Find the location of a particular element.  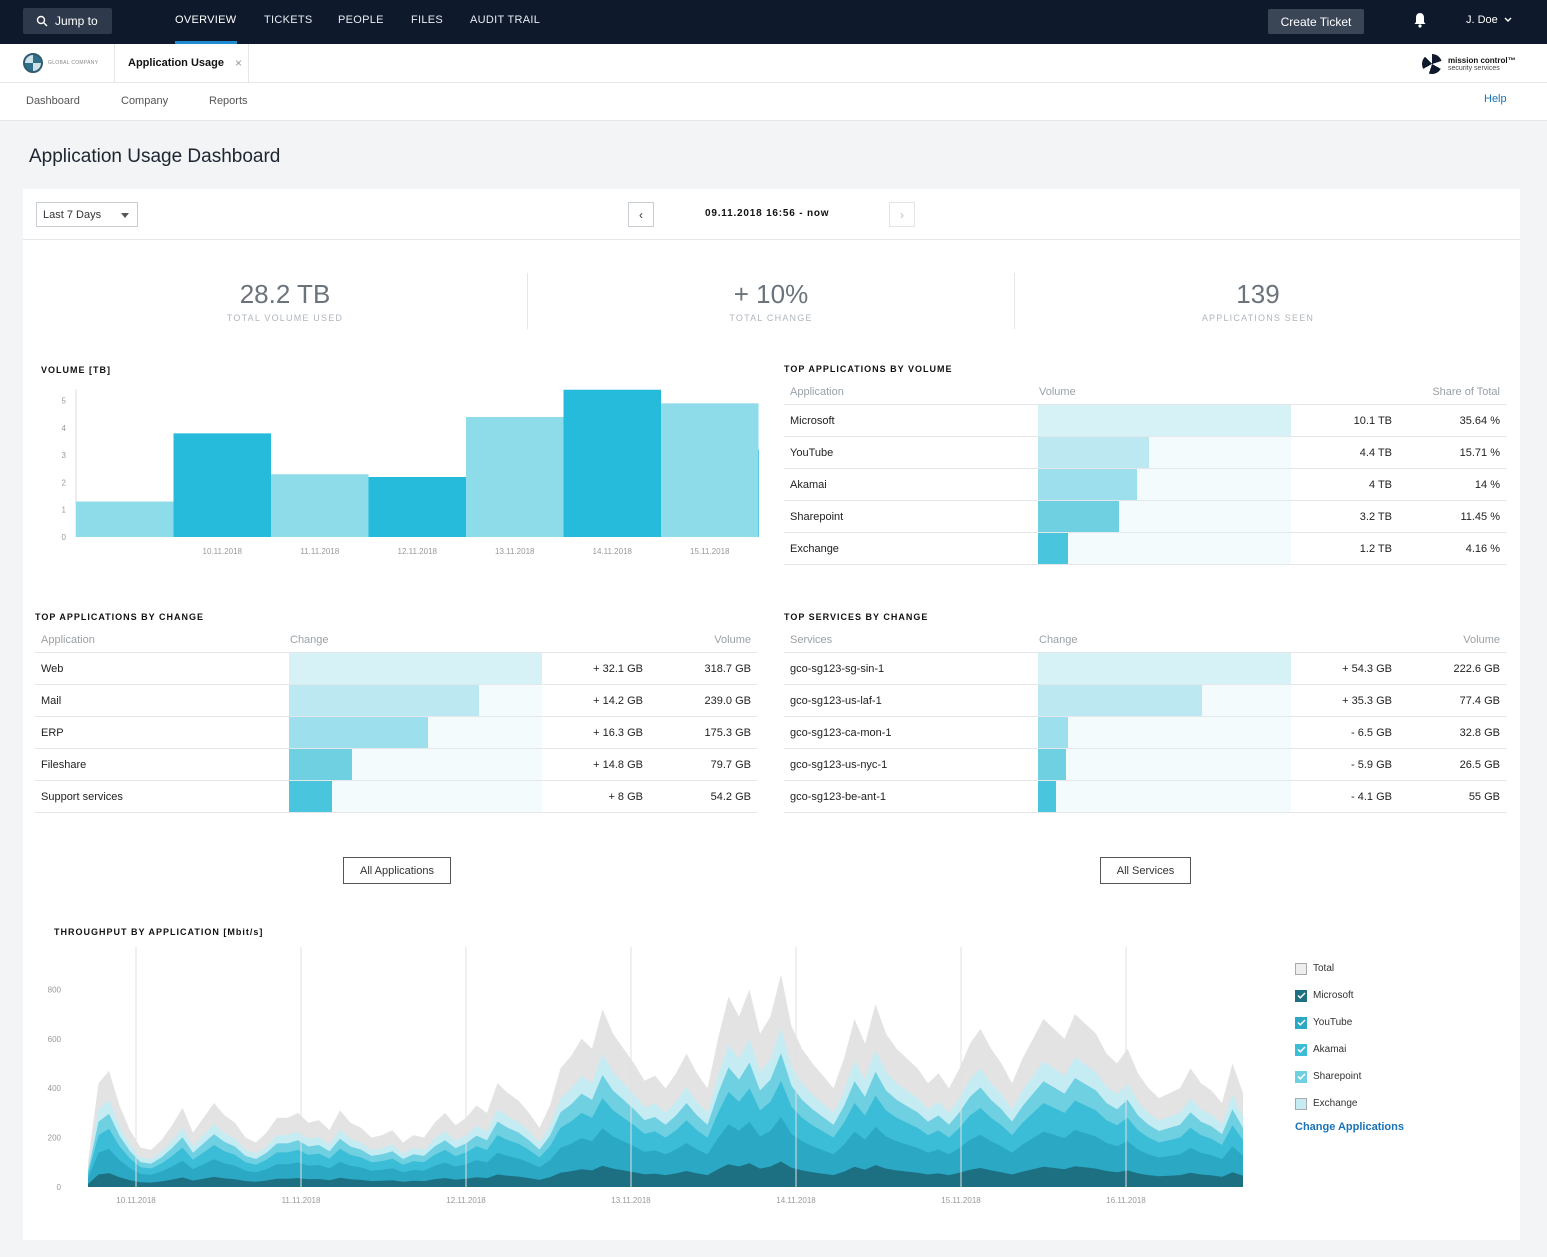

table-row: Exchange 1.2 TB 4.16 % is located at coordinates (1145, 549).